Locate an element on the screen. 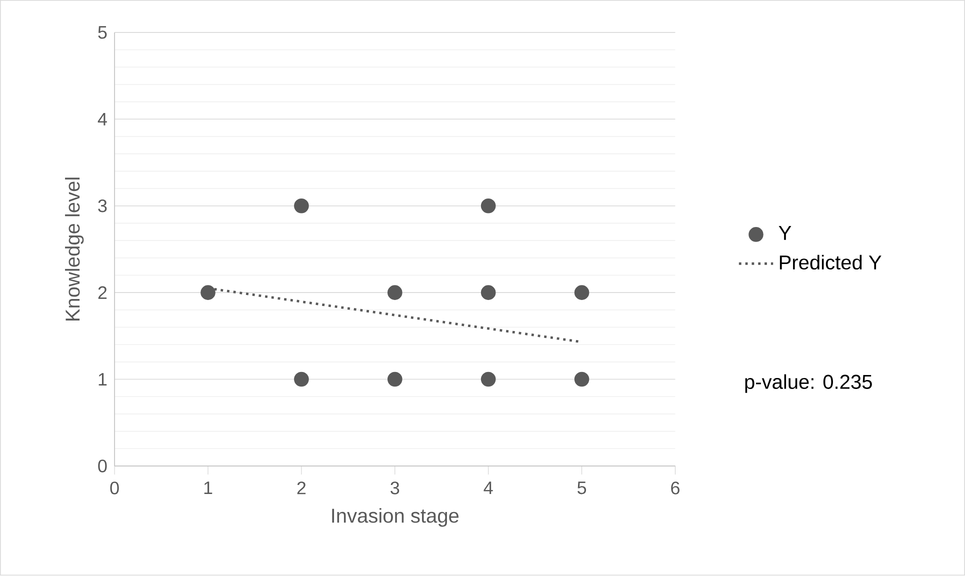 This screenshot has width=965, height=576. text: p-value: 0.235 is located at coordinates (808, 384).